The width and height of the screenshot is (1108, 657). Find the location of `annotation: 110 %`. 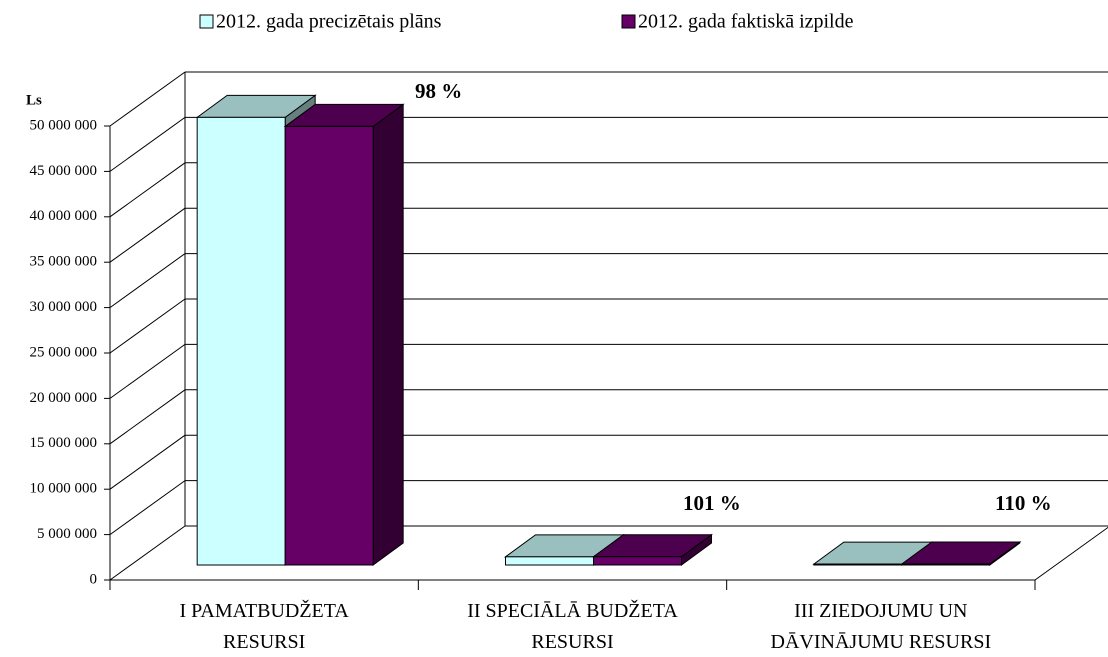

annotation: 110 % is located at coordinates (1023, 503).